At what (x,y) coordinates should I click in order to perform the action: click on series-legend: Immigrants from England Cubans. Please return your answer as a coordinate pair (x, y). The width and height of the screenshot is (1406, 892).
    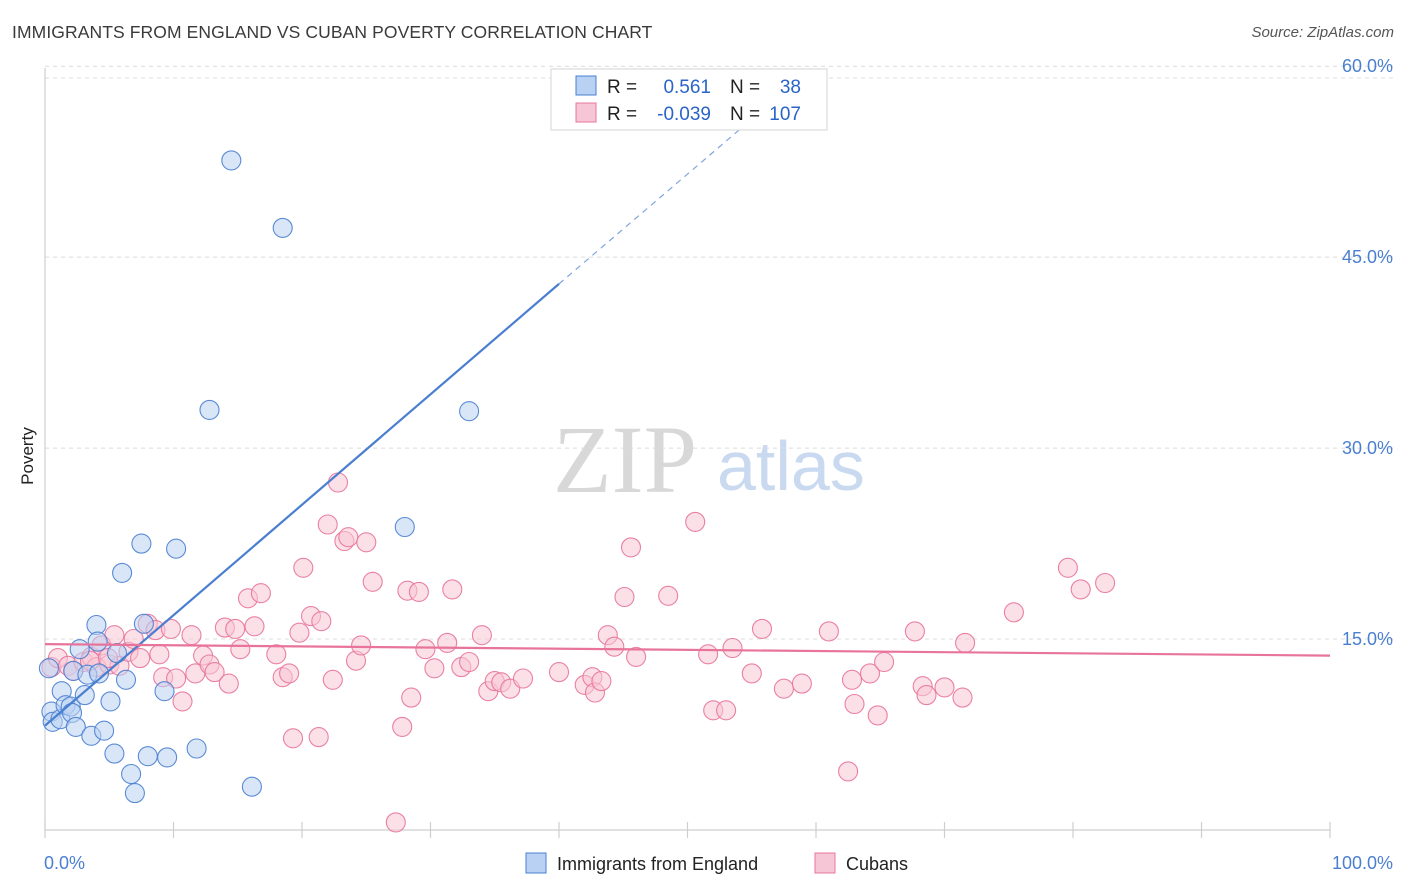
    Looking at the image, I should click on (716, 863).